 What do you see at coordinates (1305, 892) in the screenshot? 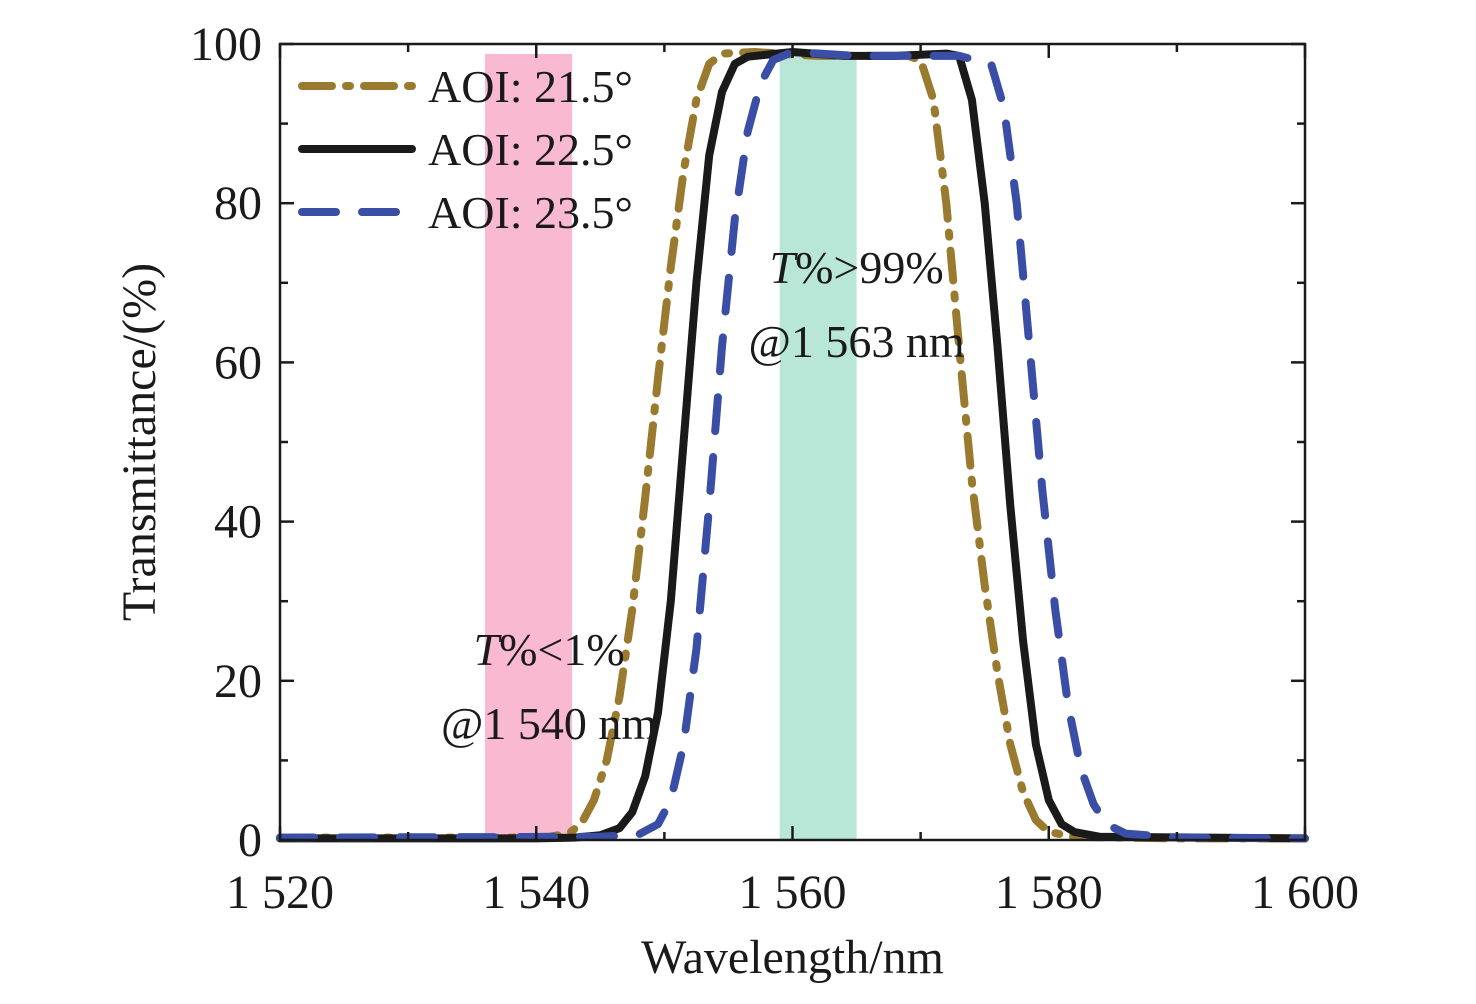
I see `x-tick-label: 1 600` at bounding box center [1305, 892].